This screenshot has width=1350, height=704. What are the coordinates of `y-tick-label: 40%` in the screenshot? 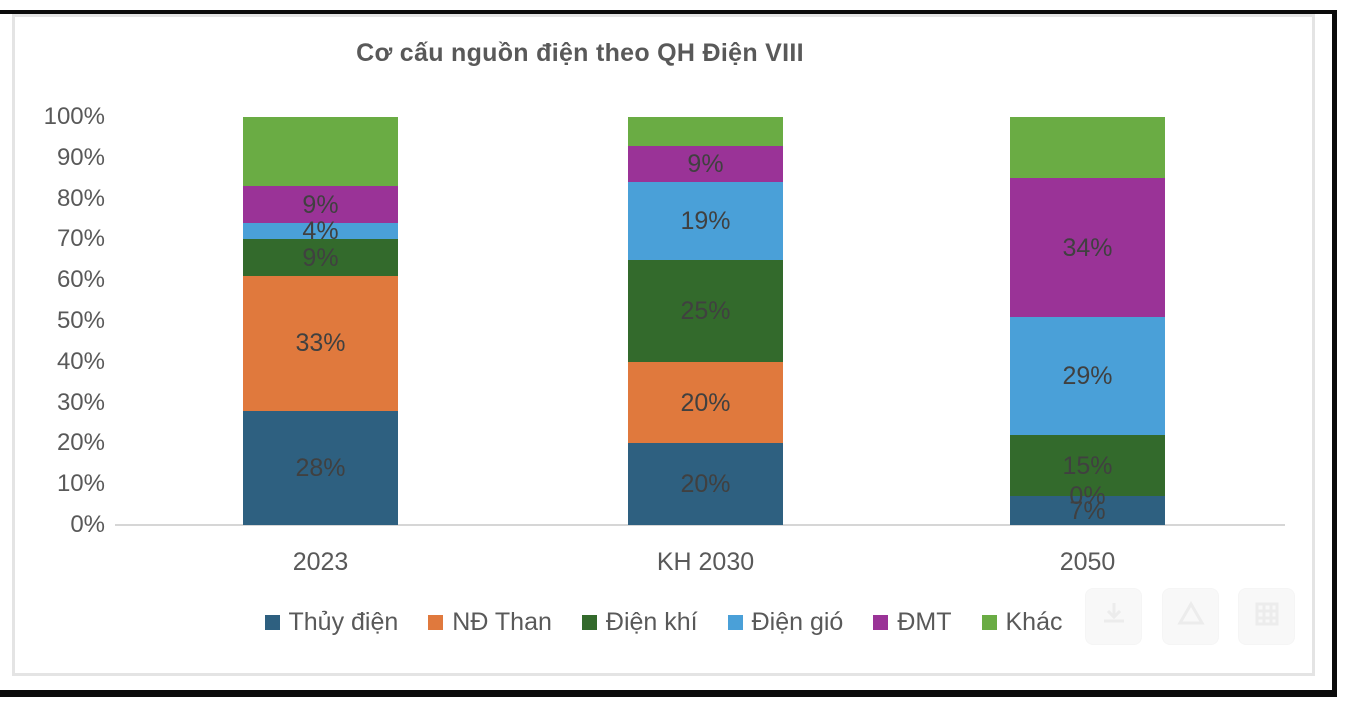 It's located at (80, 361).